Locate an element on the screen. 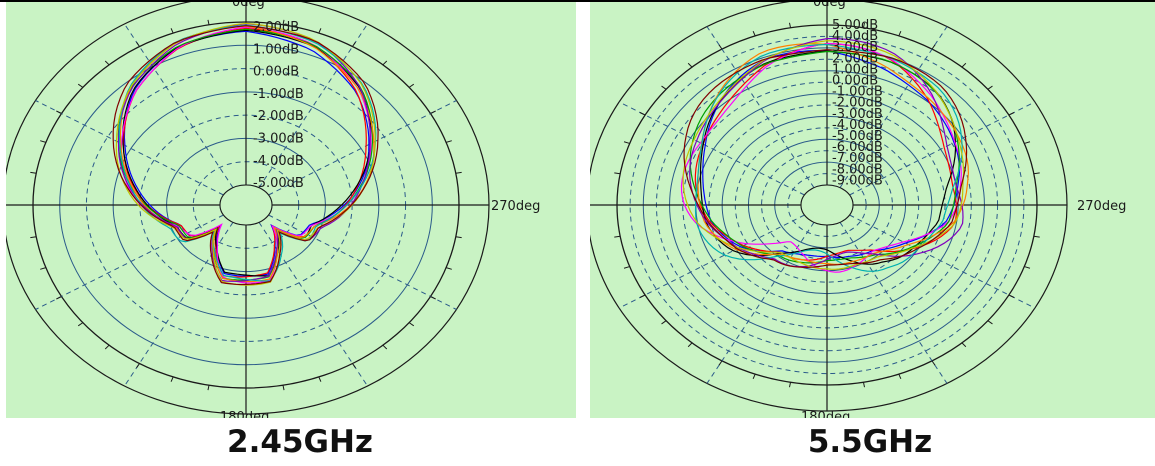  radial-tick-label: 3.00dB is located at coordinates (855, 47).